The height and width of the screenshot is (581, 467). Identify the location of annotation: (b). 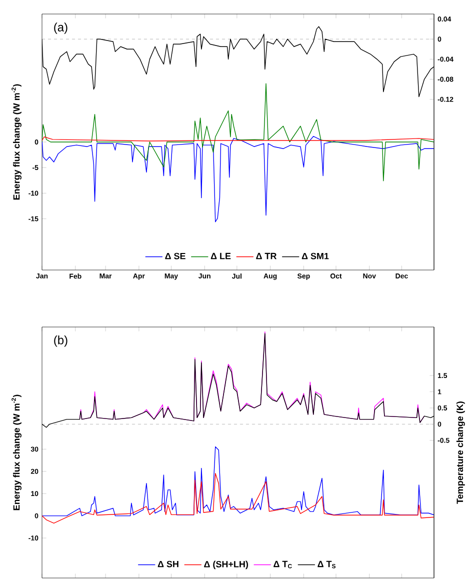
(61, 341).